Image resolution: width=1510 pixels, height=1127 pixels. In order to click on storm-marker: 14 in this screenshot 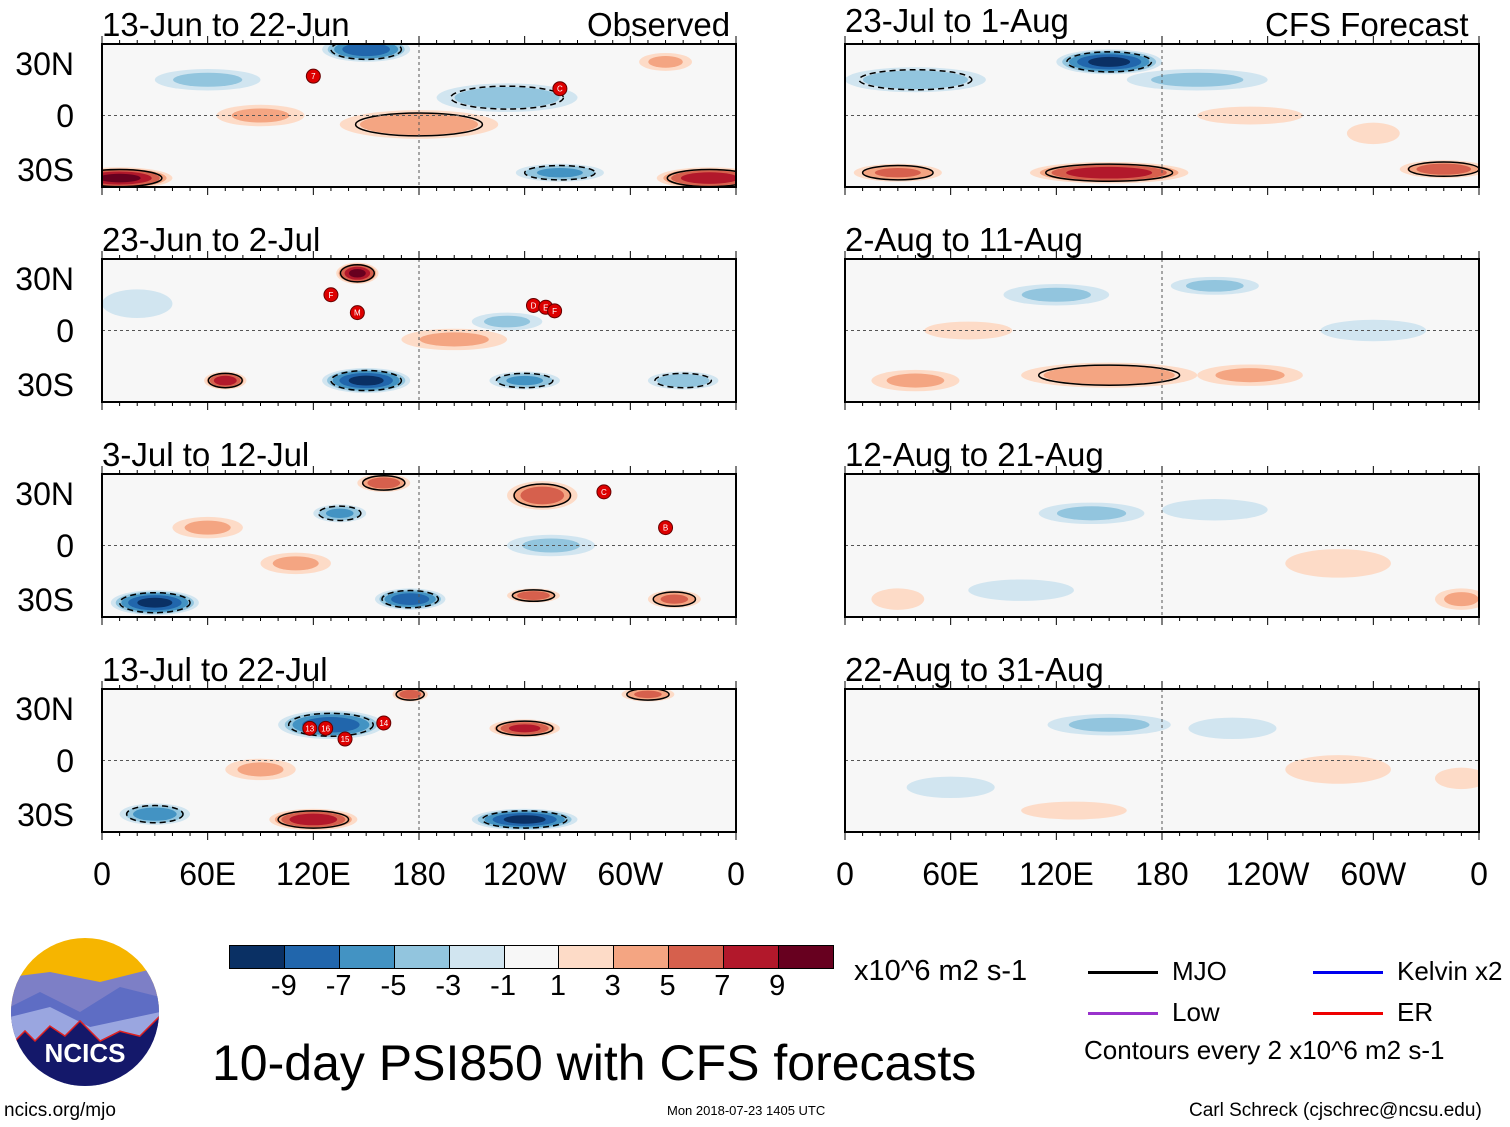, I will do `click(384, 723)`.